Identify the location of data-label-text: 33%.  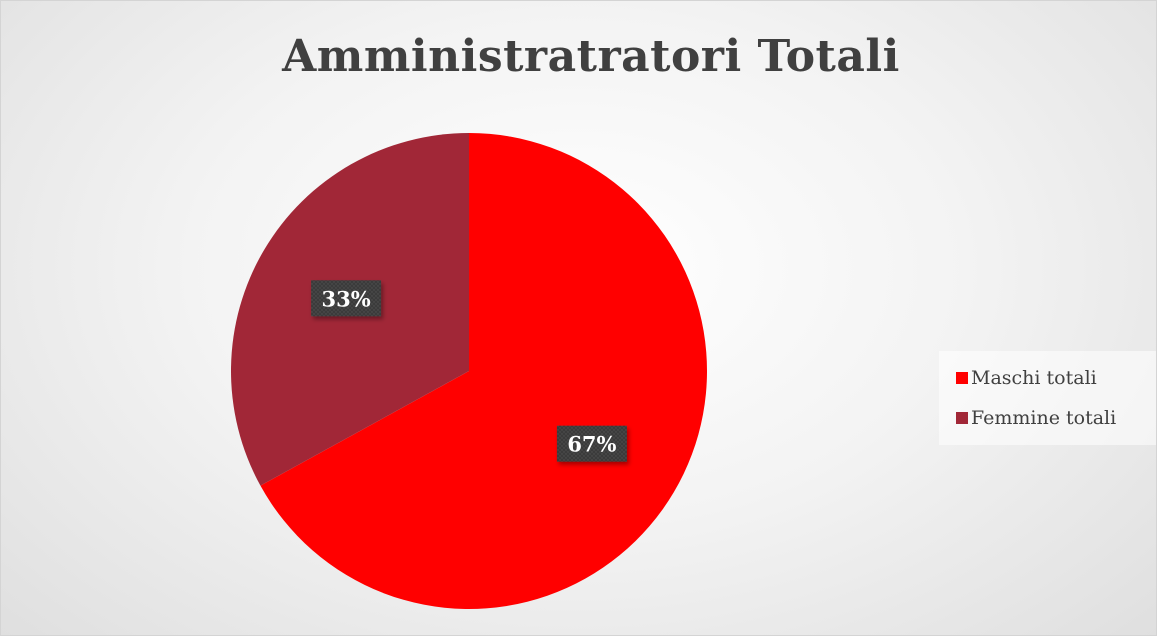
(345, 298).